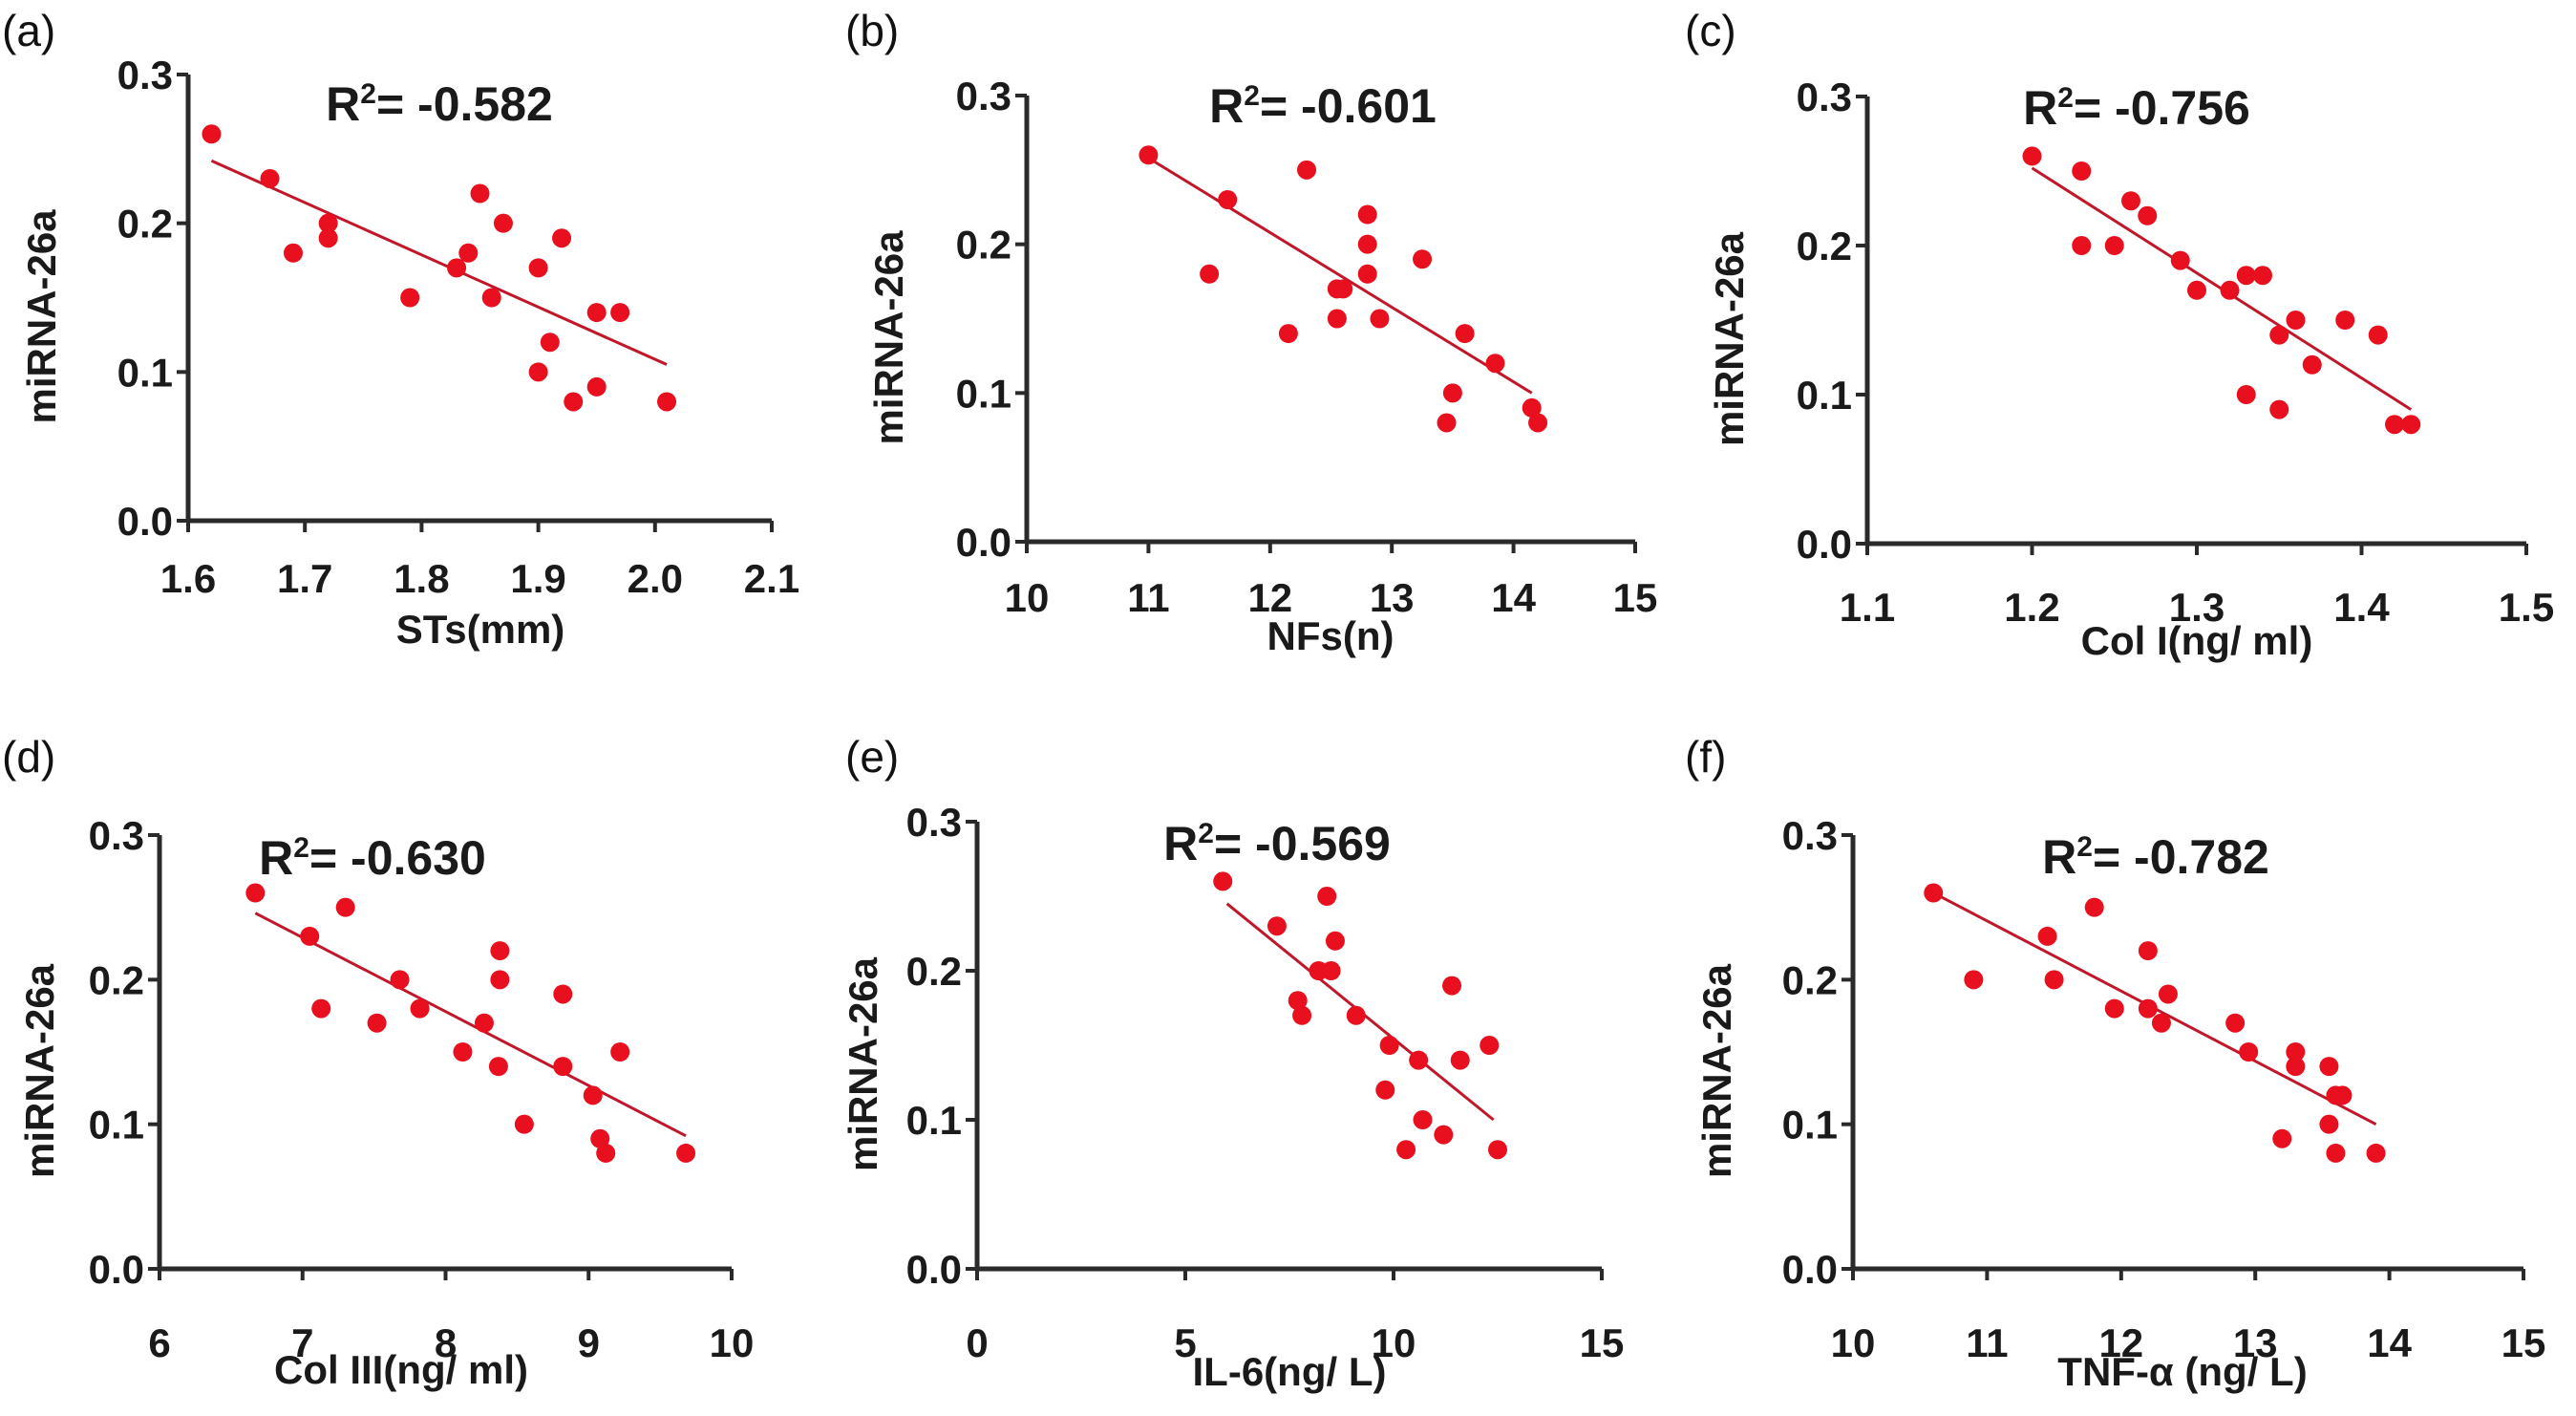  Describe the element at coordinates (39, 1071) in the screenshot. I see `y-axis-title: miRNA-26a` at that location.